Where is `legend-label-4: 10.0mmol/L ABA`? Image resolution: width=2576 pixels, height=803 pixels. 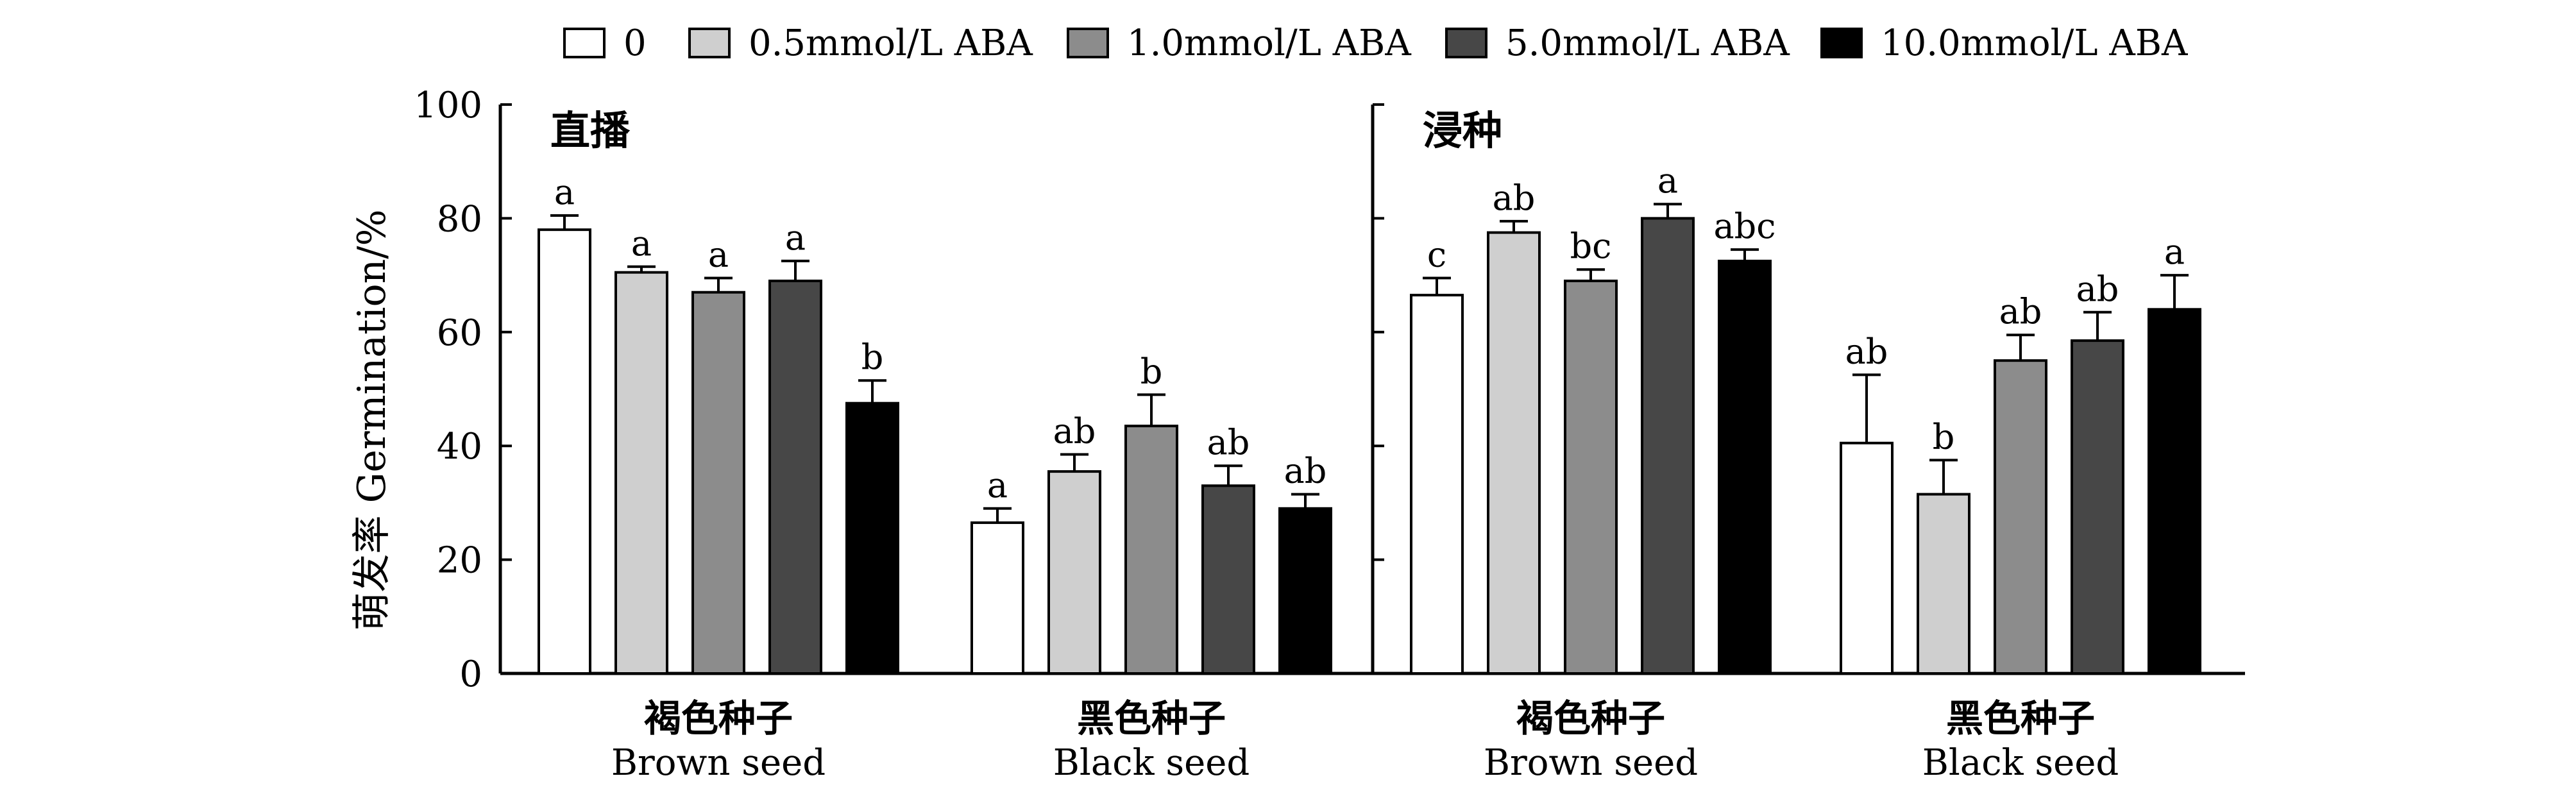 legend-label-4: 10.0mmol/L ABA is located at coordinates (2034, 43).